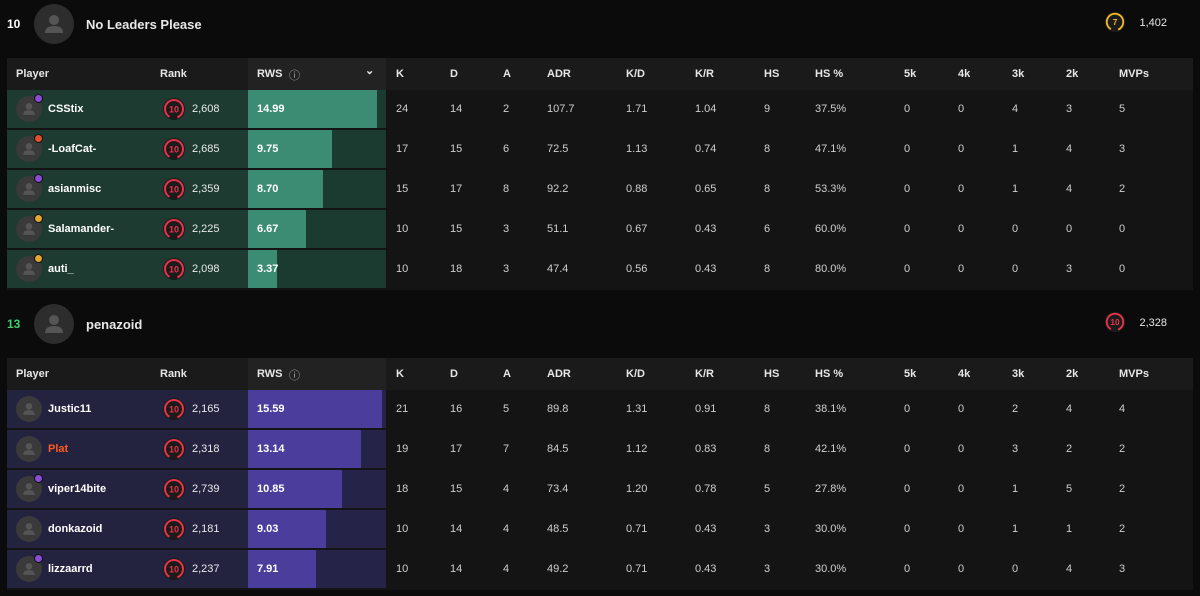  What do you see at coordinates (558, 149) in the screenshot?
I see `stat-adr: 72.5` at bounding box center [558, 149].